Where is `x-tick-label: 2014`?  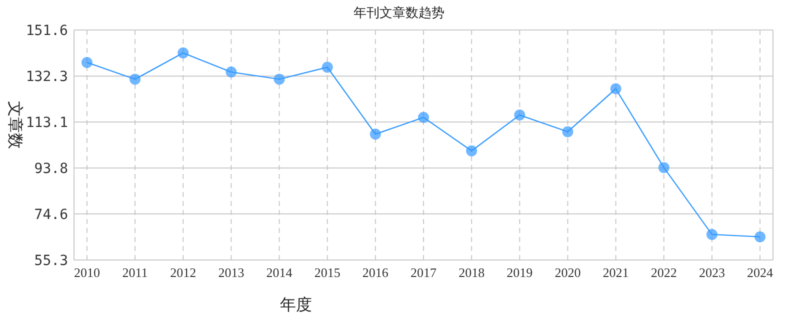
x-tick-label: 2014 is located at coordinates (279, 272).